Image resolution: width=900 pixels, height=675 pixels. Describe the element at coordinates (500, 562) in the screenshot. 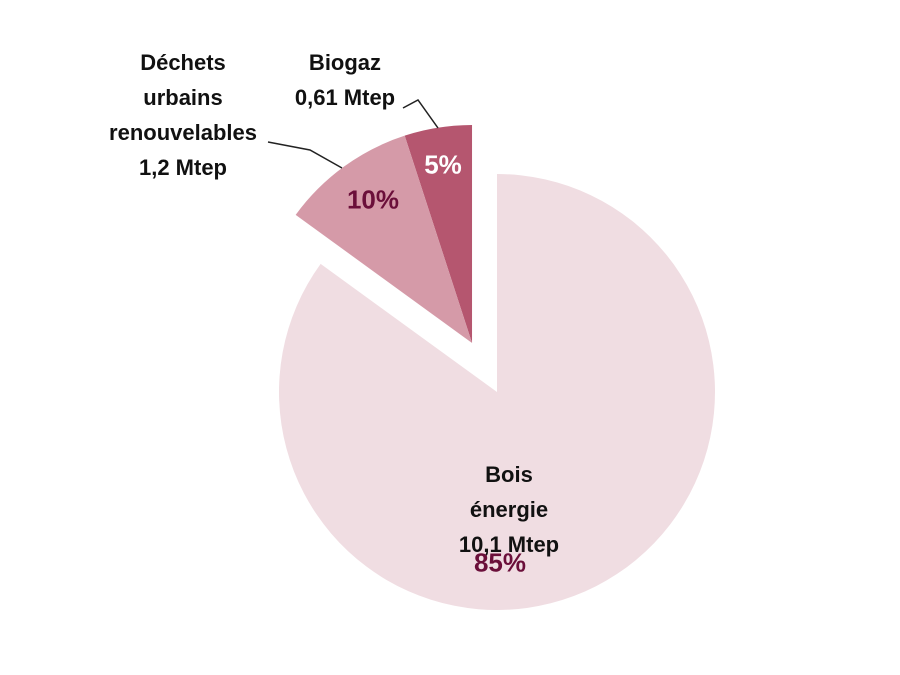

I see `percent-label: 85%` at that location.